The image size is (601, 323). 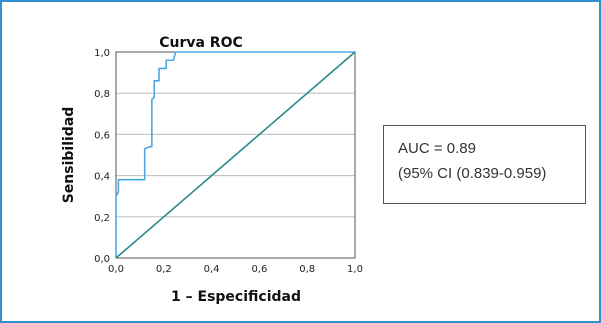 What do you see at coordinates (69, 155) in the screenshot?
I see `y-axis-title: Sensibilidad` at bounding box center [69, 155].